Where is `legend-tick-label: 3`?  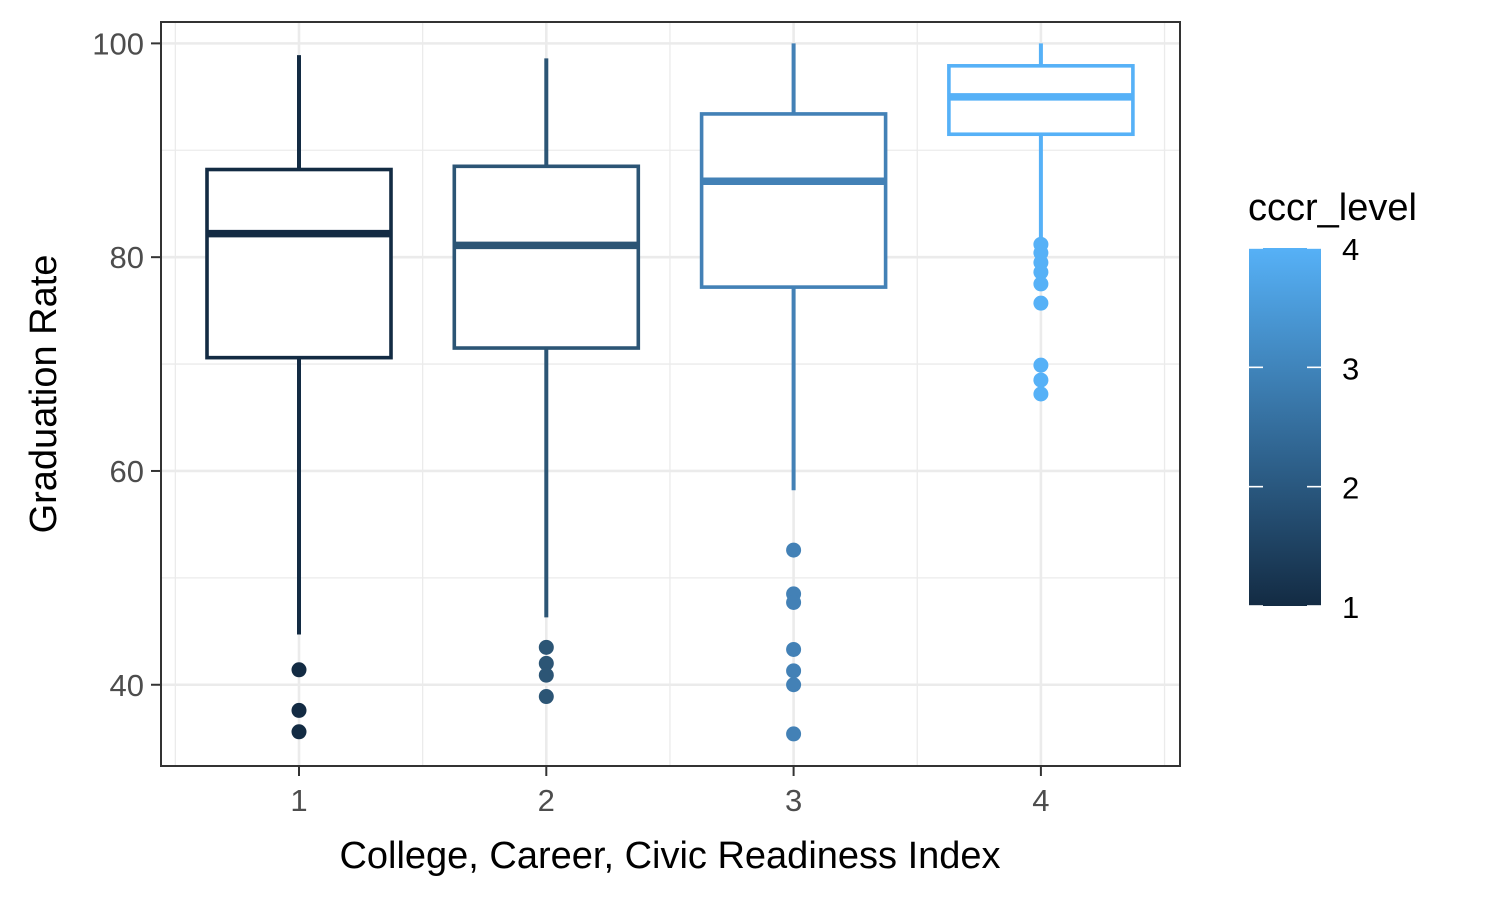 legend-tick-label: 3 is located at coordinates (1350, 368).